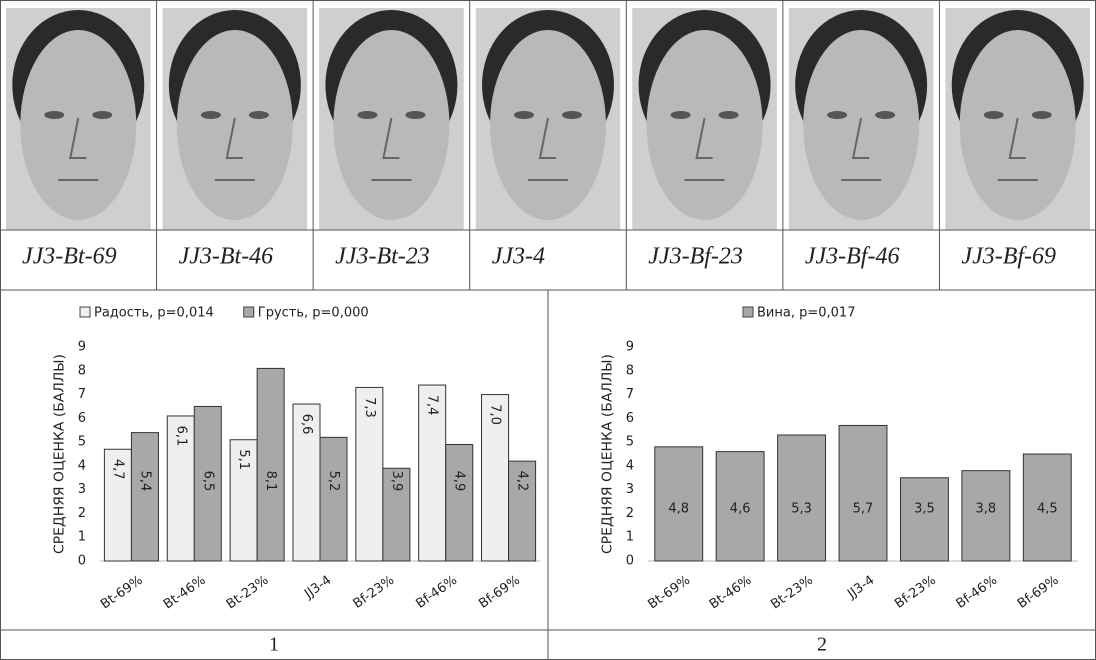 The height and width of the screenshot is (660, 1096). What do you see at coordinates (1008, 257) in the screenshot?
I see `photo-caption: JJ3-Bf-69` at bounding box center [1008, 257].